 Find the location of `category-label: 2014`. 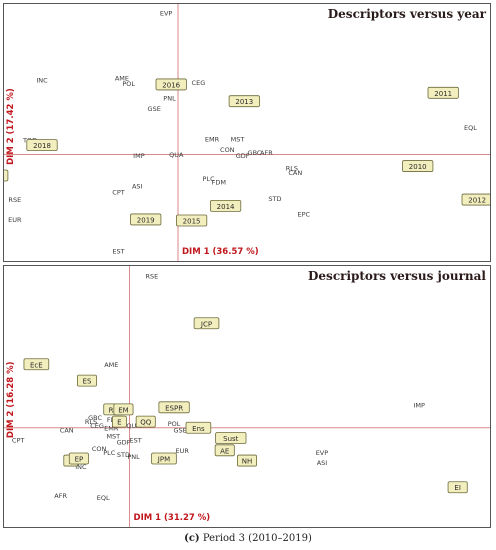

category-label: 2014 is located at coordinates (226, 207).